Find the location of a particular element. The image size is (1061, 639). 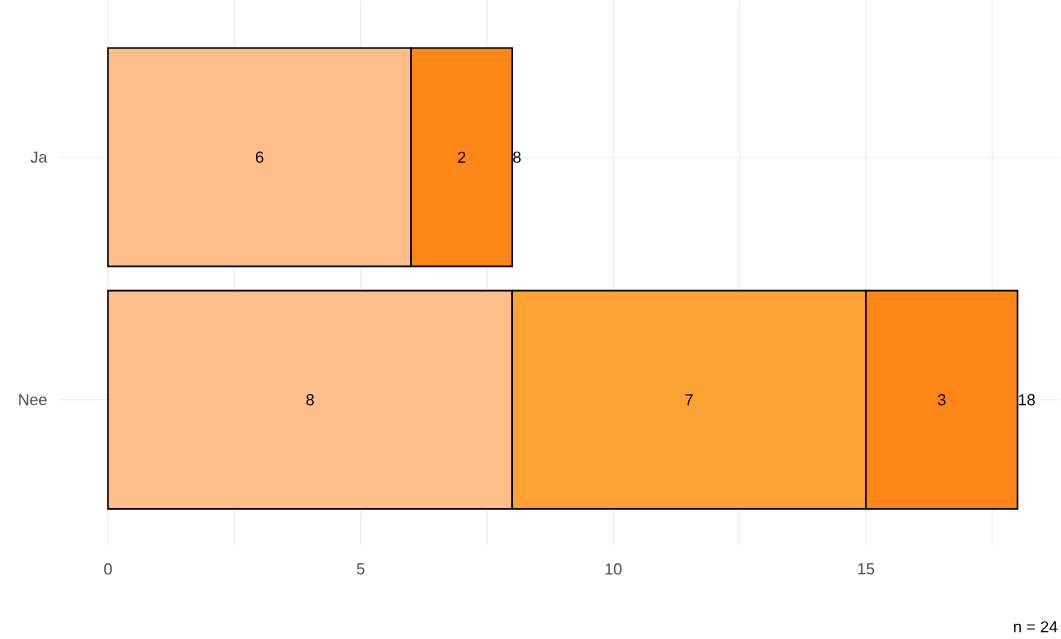

x-tick-label: 15 is located at coordinates (866, 569).